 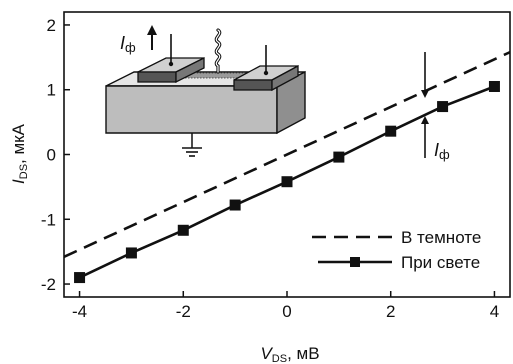 I want to click on y-axis-ticks: -2 -1 0 1 2, so click(x=55, y=155).